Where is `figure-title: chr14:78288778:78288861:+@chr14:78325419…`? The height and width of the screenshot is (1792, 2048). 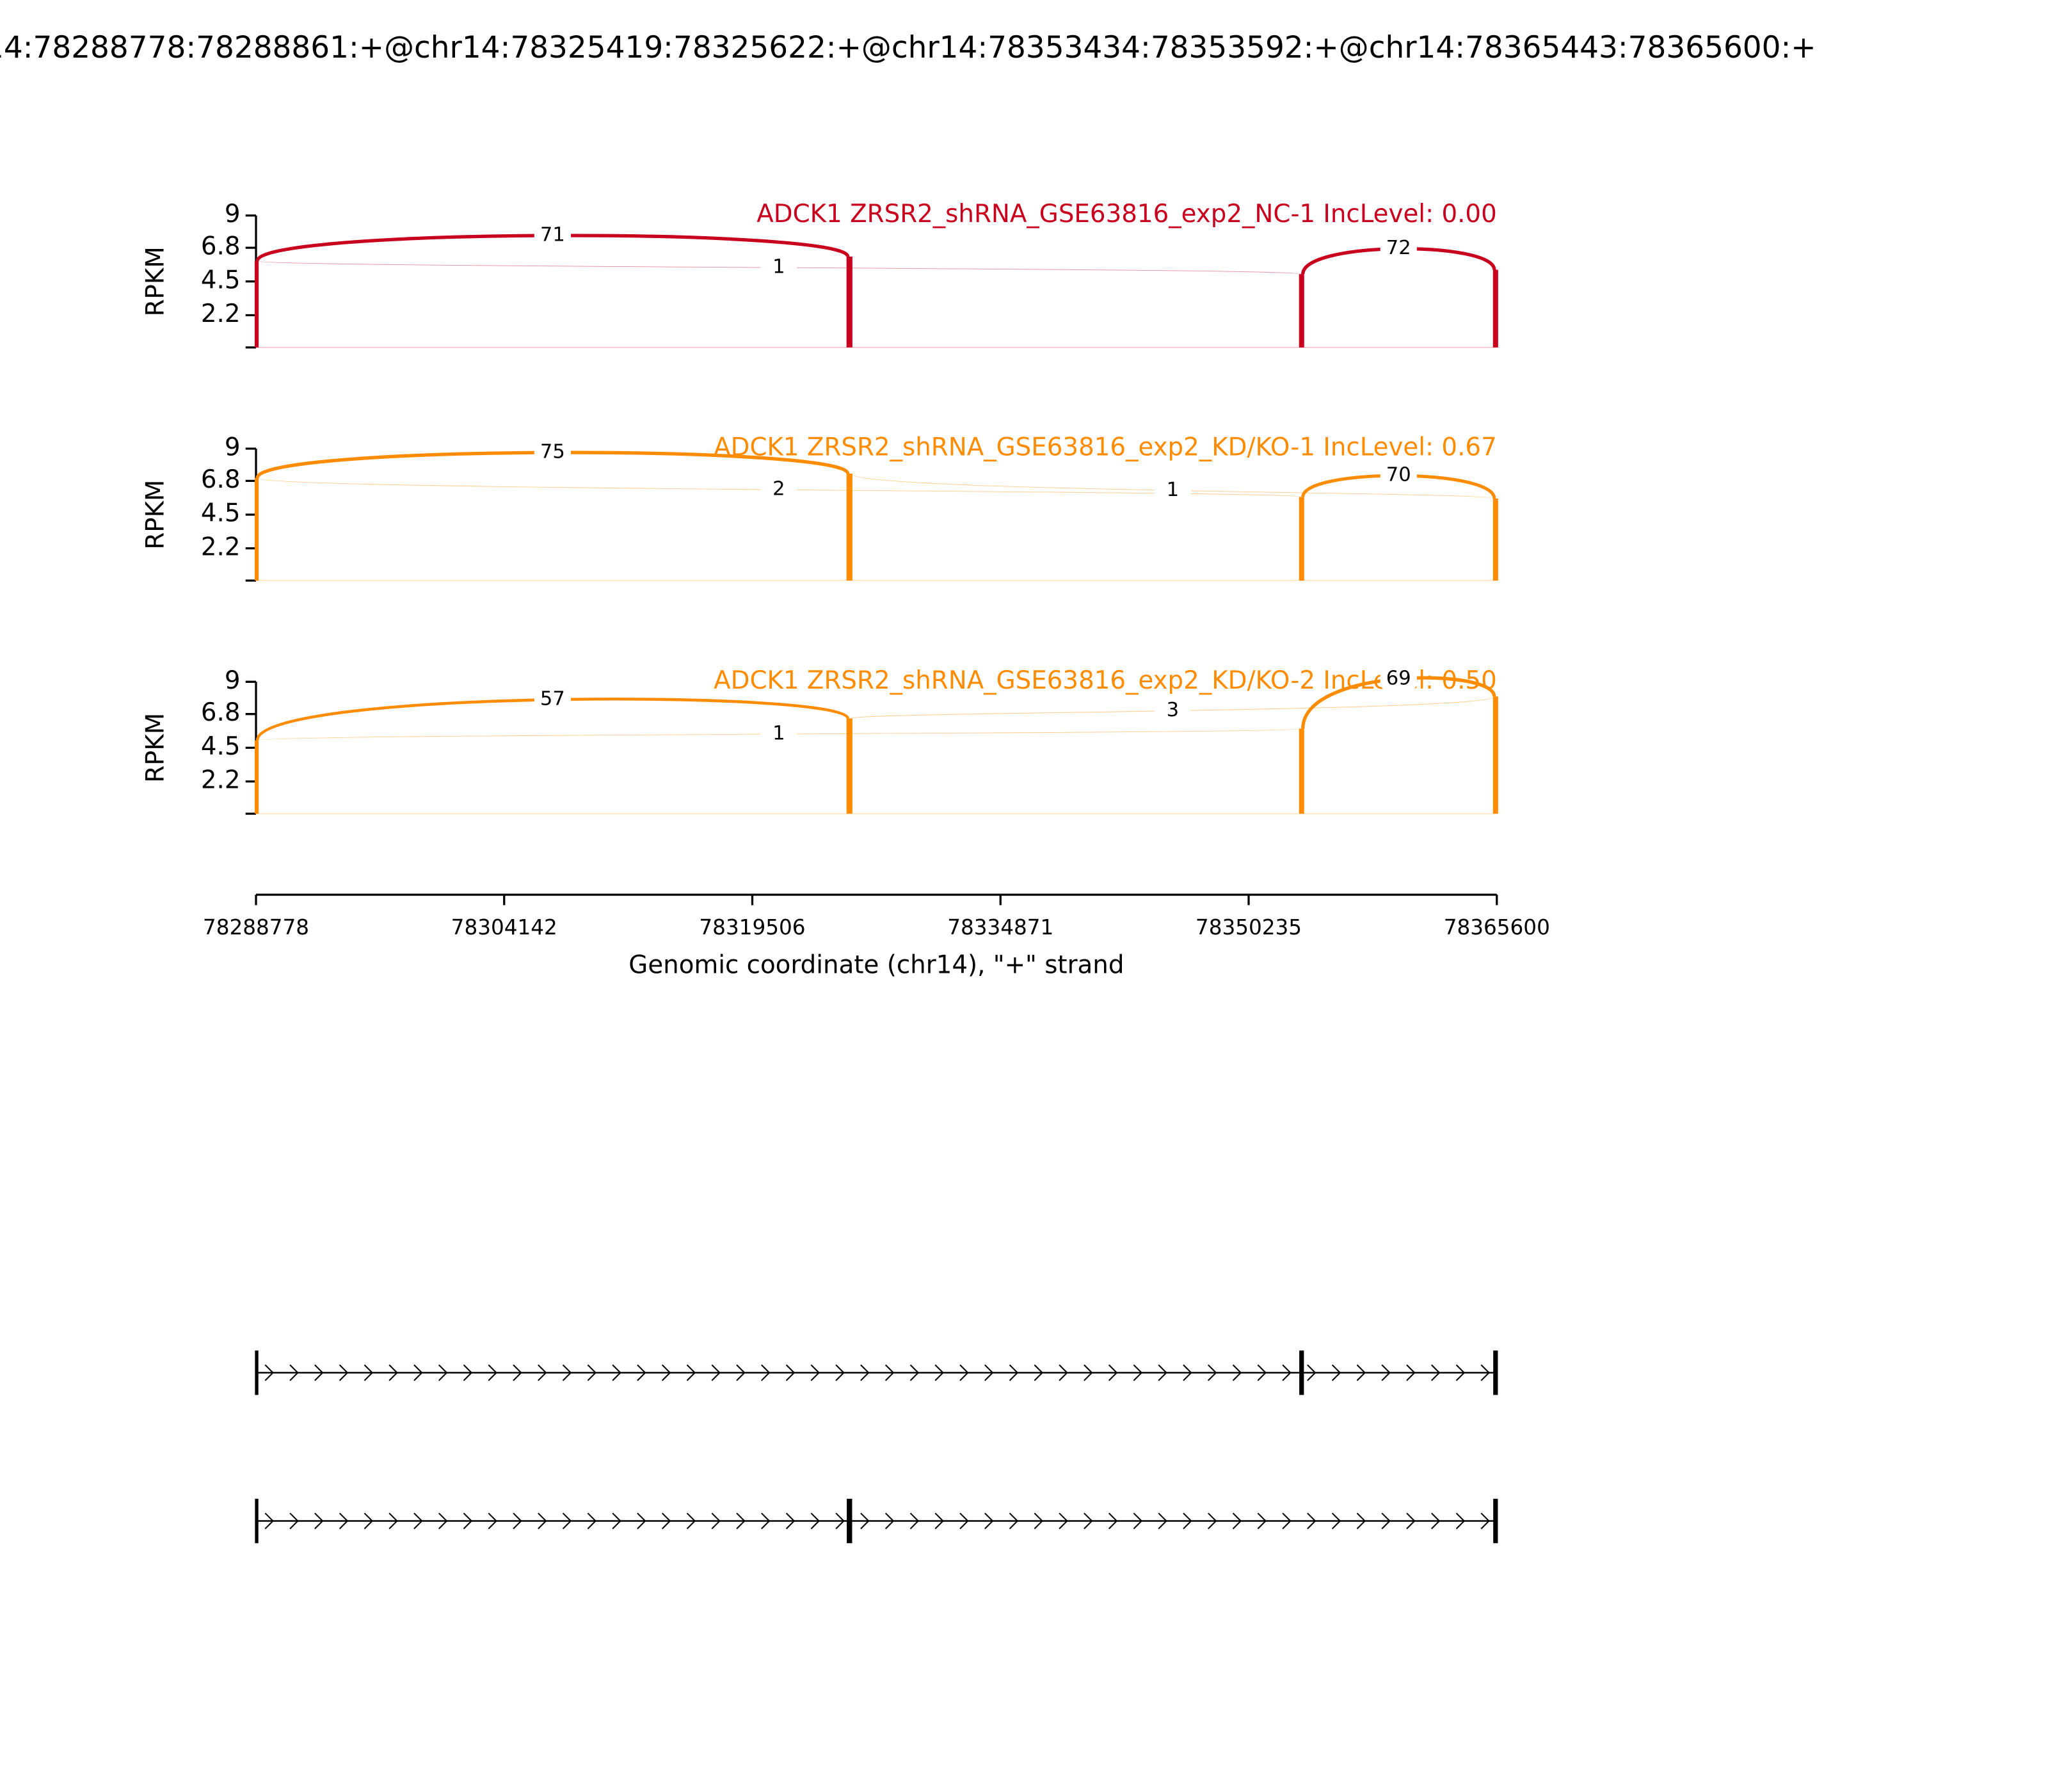
figure-title: chr14:78288778:78288861:+@chr14:78325419… is located at coordinates (908, 47).